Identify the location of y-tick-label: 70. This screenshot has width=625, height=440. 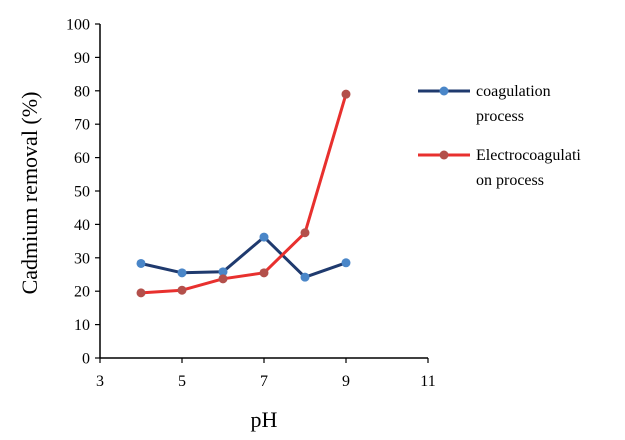
(82, 125).